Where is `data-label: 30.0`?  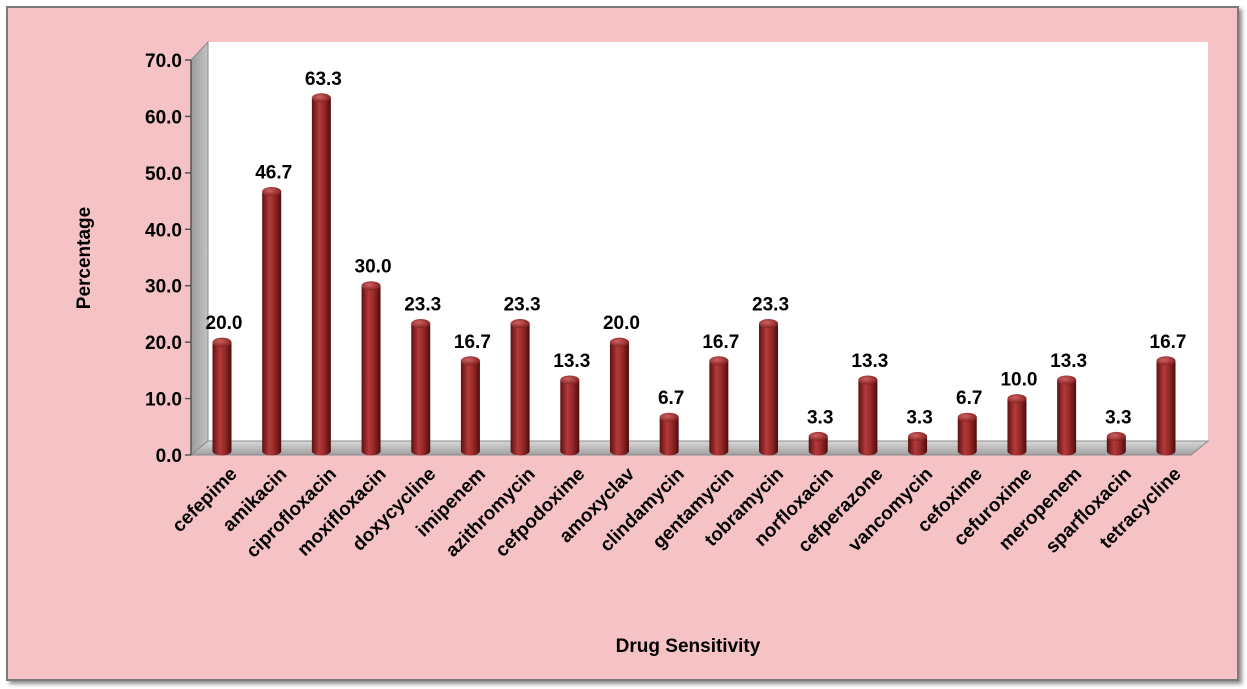
data-label: 30.0 is located at coordinates (373, 267).